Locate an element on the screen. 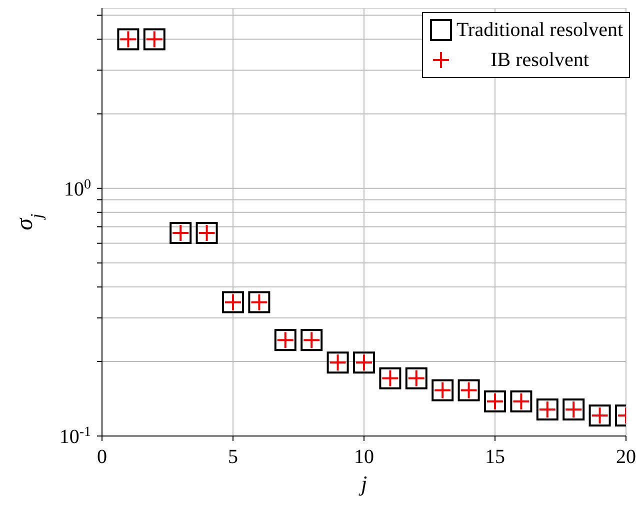 This screenshot has height=506, width=642. y-tick-label: 10$^{-1}$ is located at coordinates (75, 436).